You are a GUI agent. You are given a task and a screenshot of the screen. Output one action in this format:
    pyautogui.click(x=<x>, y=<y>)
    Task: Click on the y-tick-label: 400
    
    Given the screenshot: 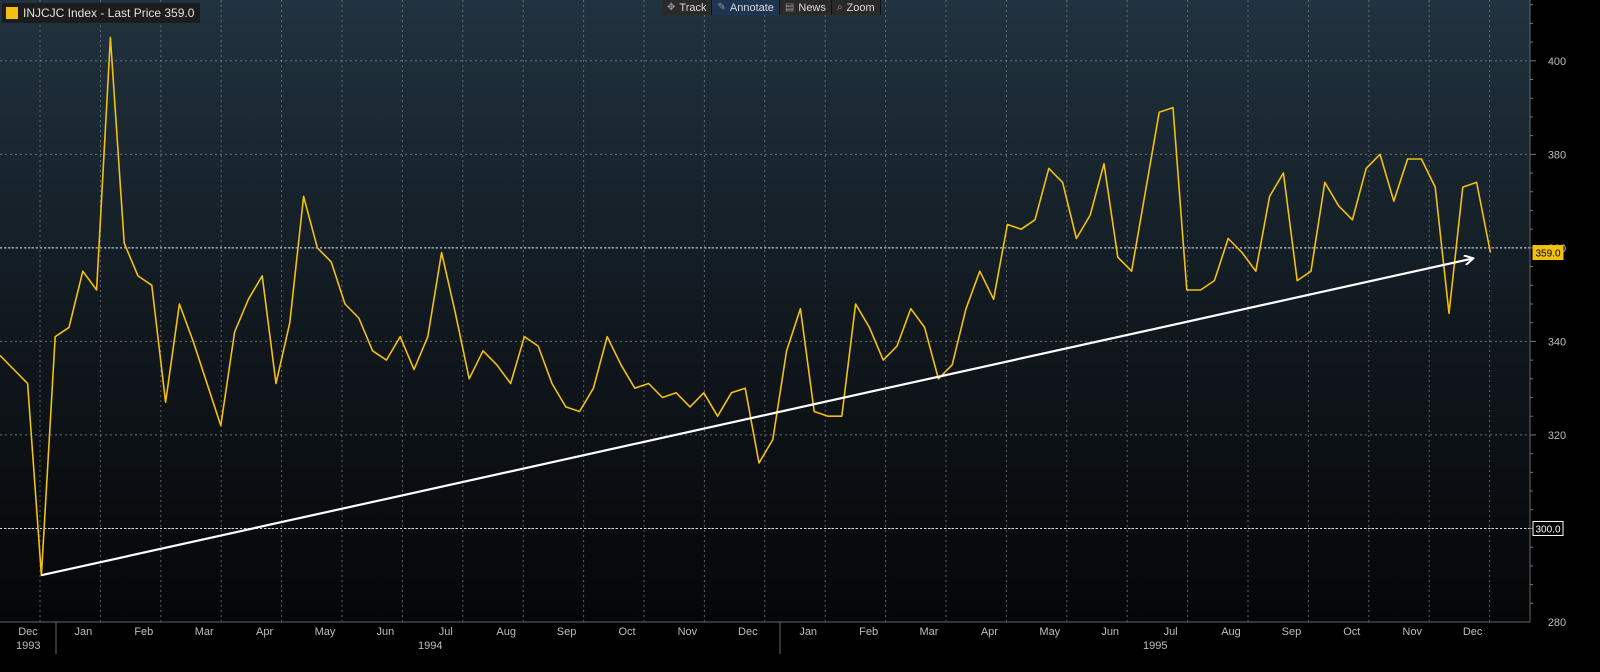 What is the action you would take?
    pyautogui.click(x=1557, y=62)
    